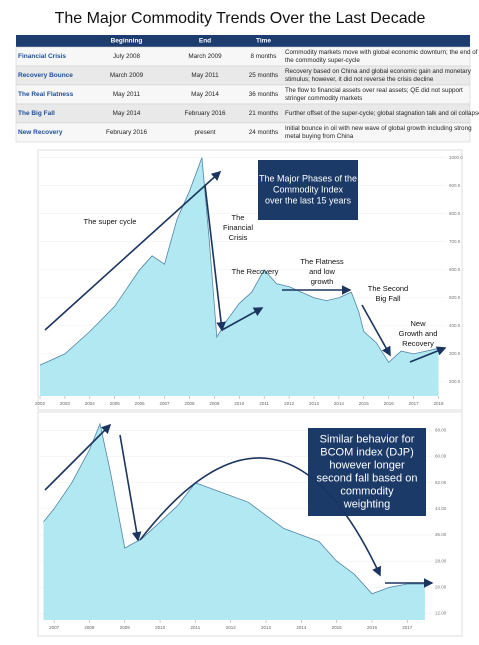 The height and width of the screenshot is (645, 479). Describe the element at coordinates (243, 41) in the screenshot. I see `table-header-bg` at that location.